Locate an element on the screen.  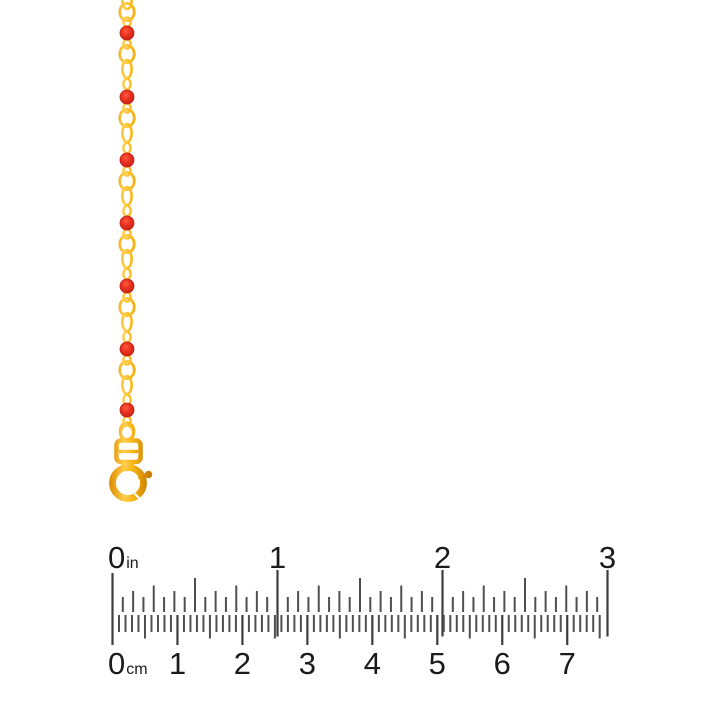
clasp-lever-knob is located at coordinates (148, 474).